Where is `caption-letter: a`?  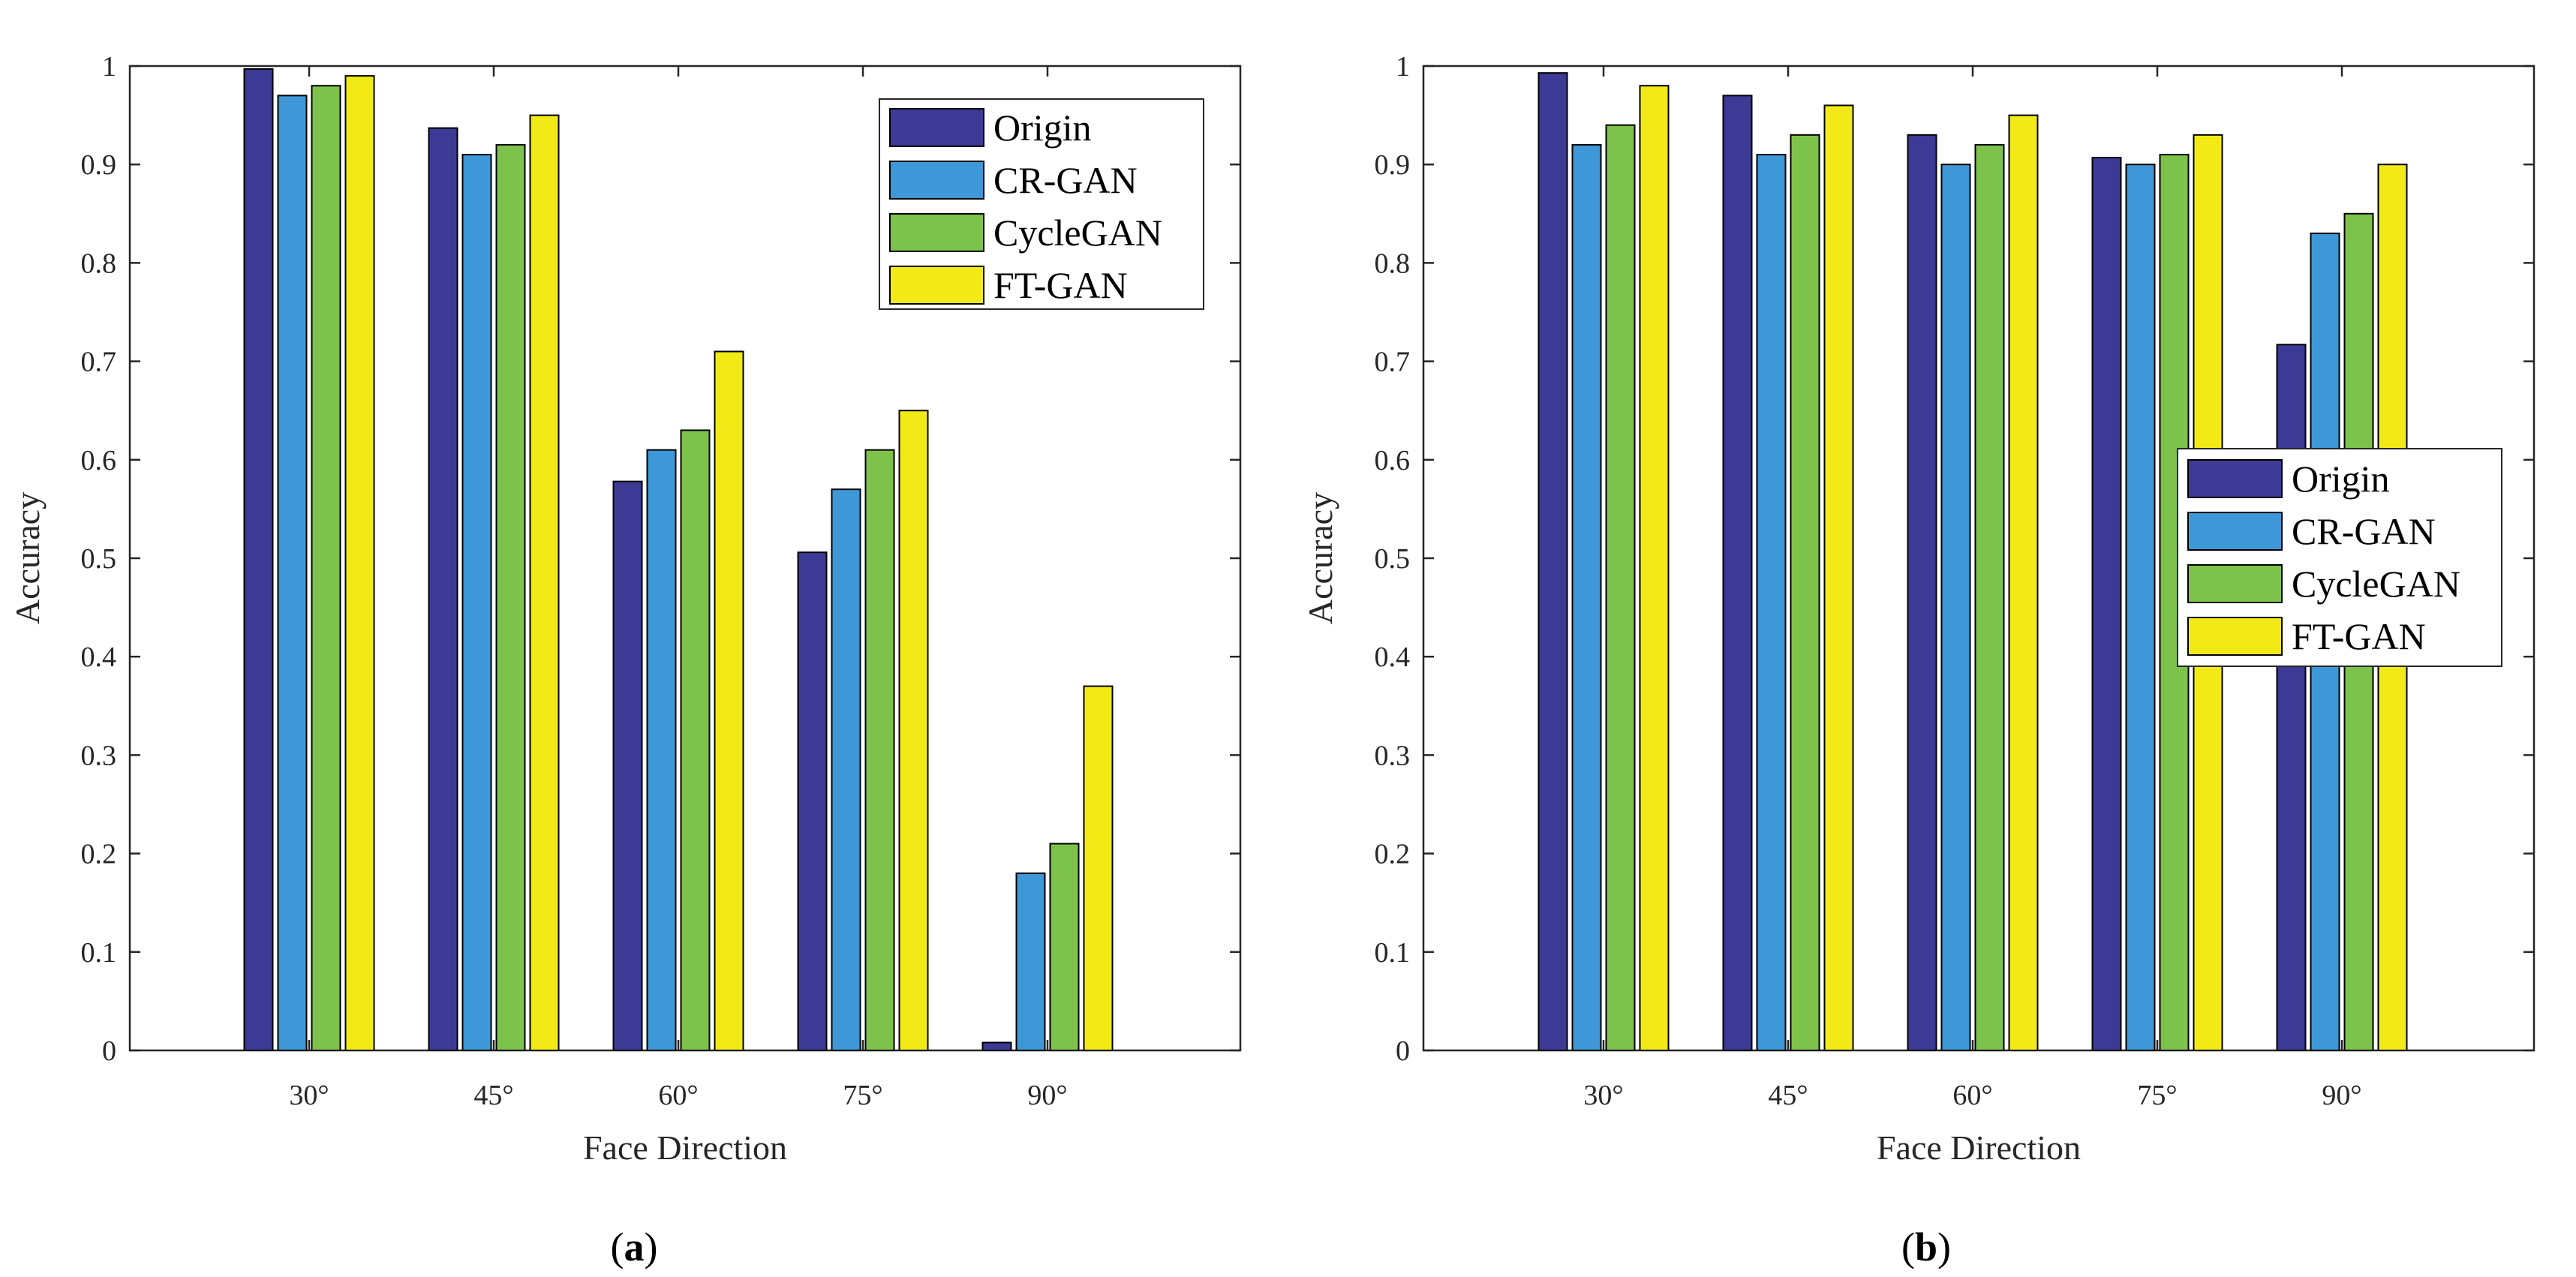
caption-letter: a is located at coordinates (634, 1246).